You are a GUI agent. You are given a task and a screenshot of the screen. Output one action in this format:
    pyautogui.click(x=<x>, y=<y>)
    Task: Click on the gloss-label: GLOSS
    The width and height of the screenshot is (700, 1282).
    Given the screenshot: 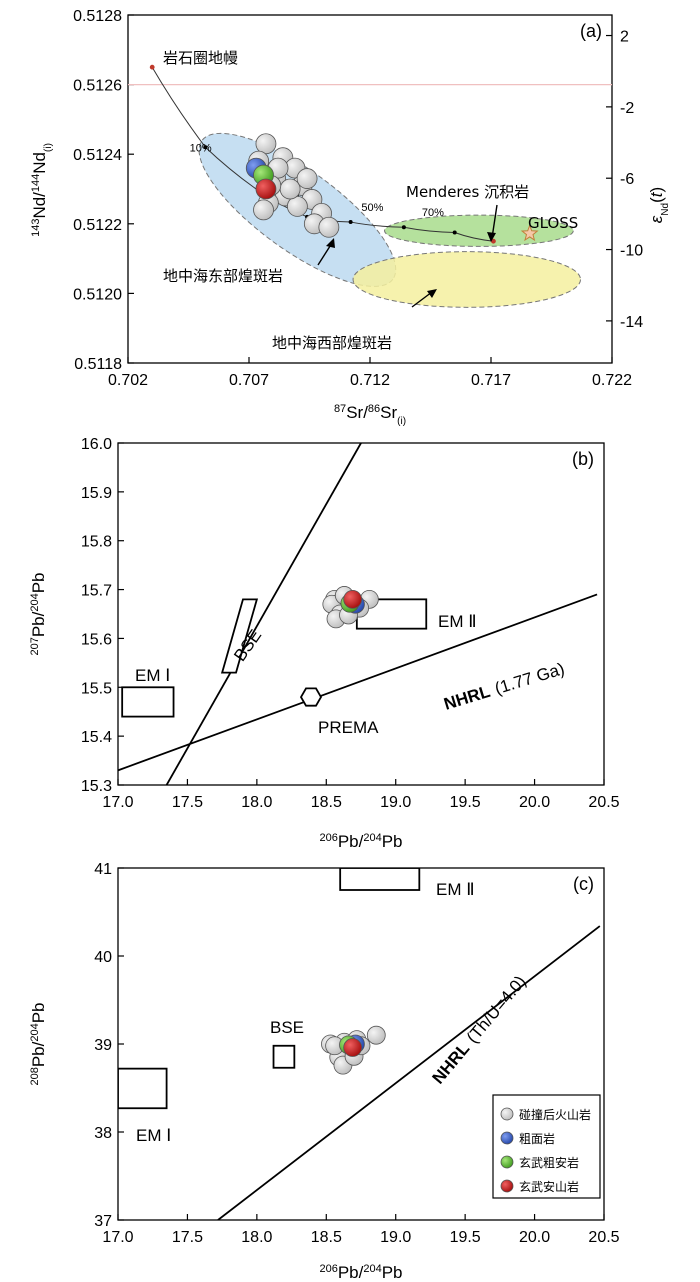 What is the action you would take?
    pyautogui.click(x=553, y=223)
    